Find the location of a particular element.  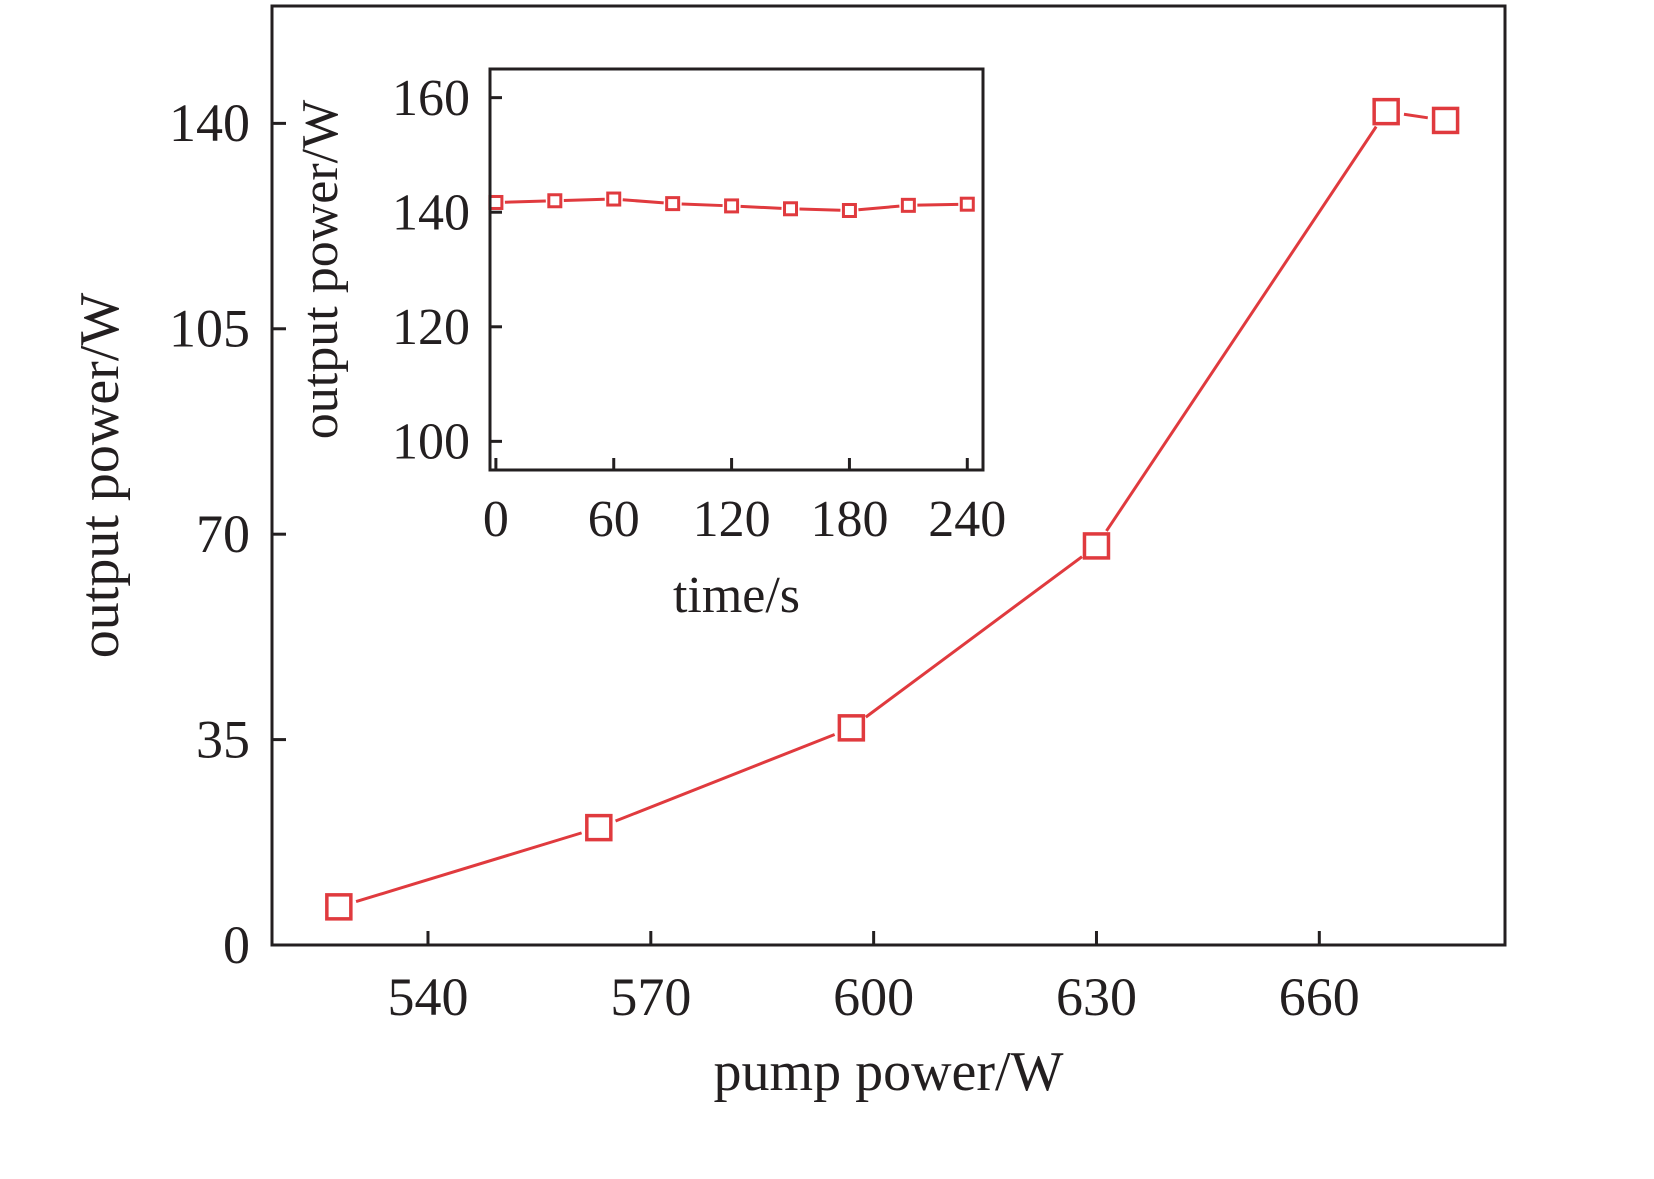

main-x-tick-label: 660 is located at coordinates (1319, 997).